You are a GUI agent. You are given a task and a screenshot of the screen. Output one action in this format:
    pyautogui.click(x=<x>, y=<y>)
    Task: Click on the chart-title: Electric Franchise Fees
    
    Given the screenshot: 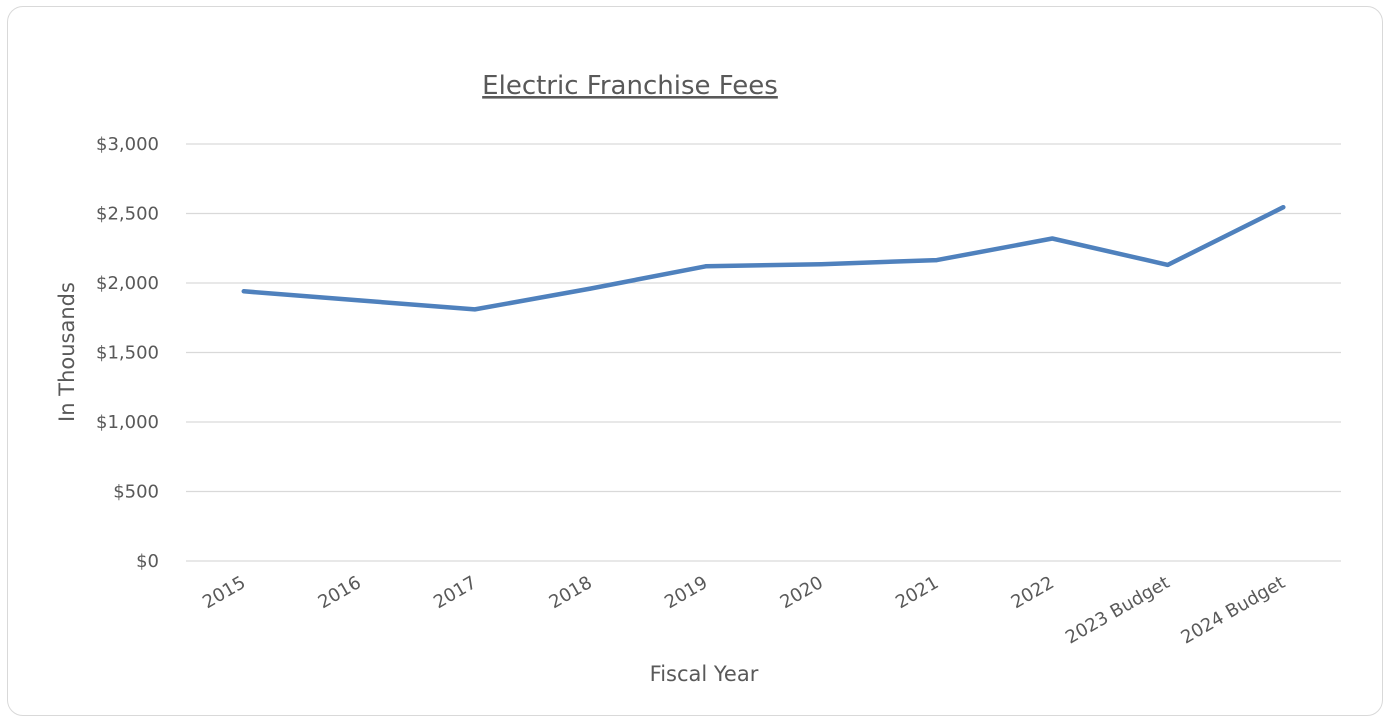 What is the action you would take?
    pyautogui.click(x=630, y=86)
    